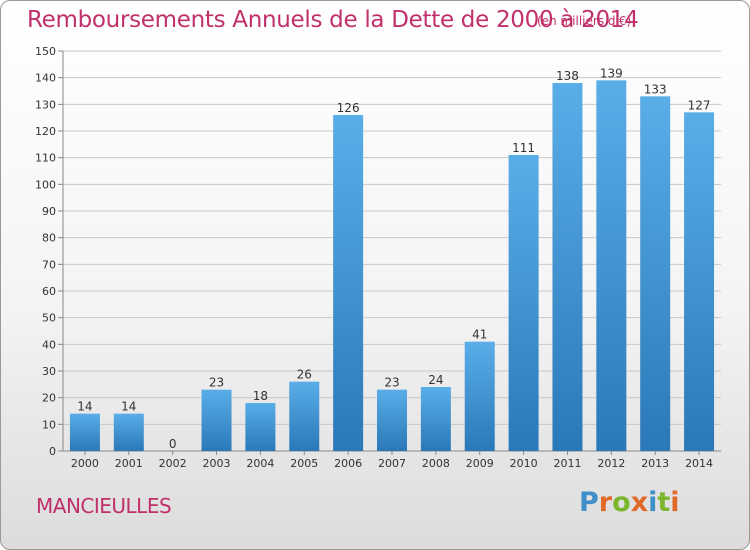 The image size is (750, 550). What do you see at coordinates (611, 73) in the screenshot?
I see `bar-value-label: 139` at bounding box center [611, 73].